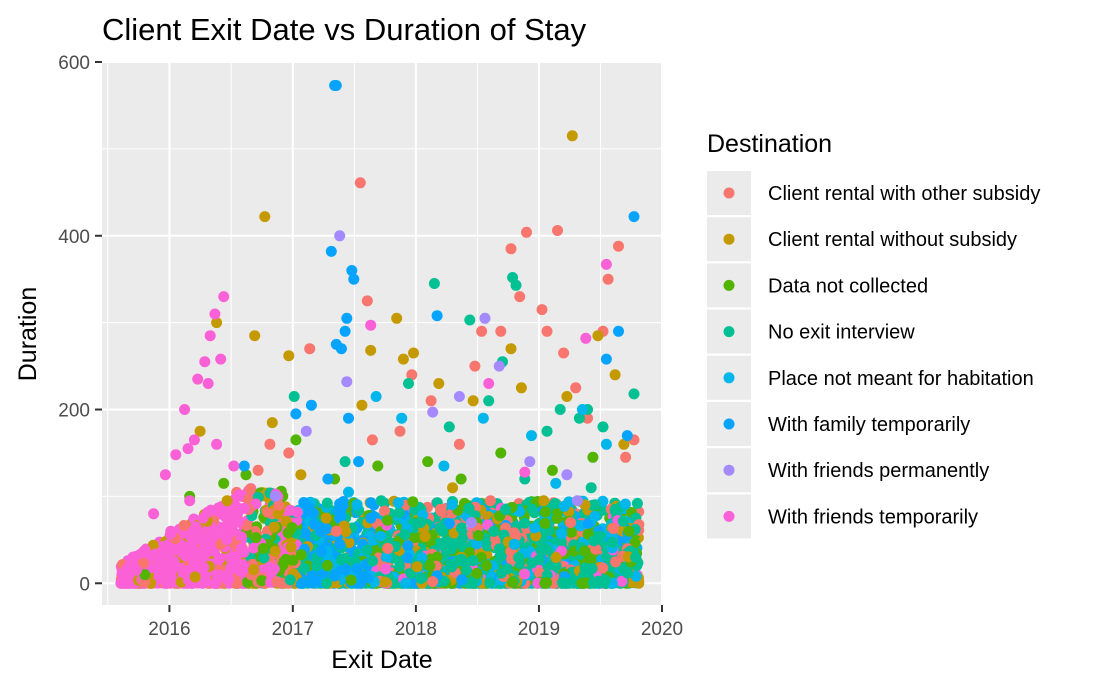  What do you see at coordinates (848, 286) in the screenshot?
I see `legend-label: Data not collected` at bounding box center [848, 286].